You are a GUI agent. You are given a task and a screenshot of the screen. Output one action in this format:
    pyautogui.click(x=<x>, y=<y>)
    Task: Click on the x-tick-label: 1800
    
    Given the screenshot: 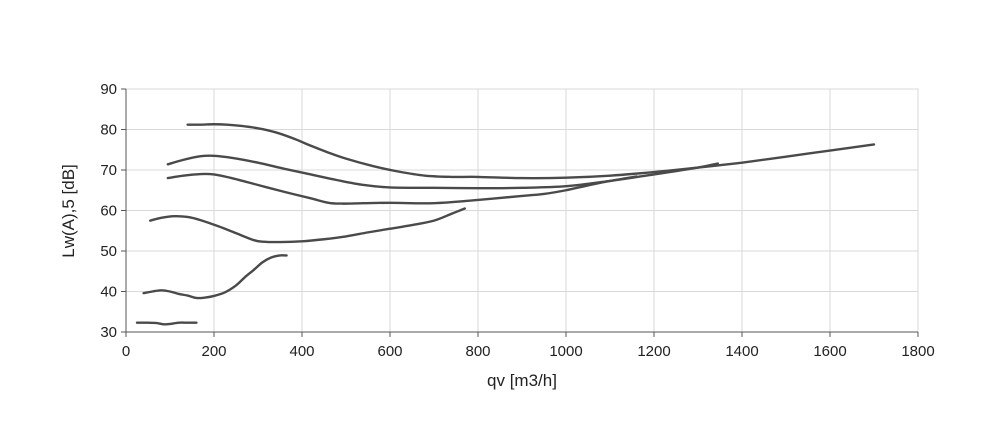 What is the action you would take?
    pyautogui.click(x=917, y=351)
    